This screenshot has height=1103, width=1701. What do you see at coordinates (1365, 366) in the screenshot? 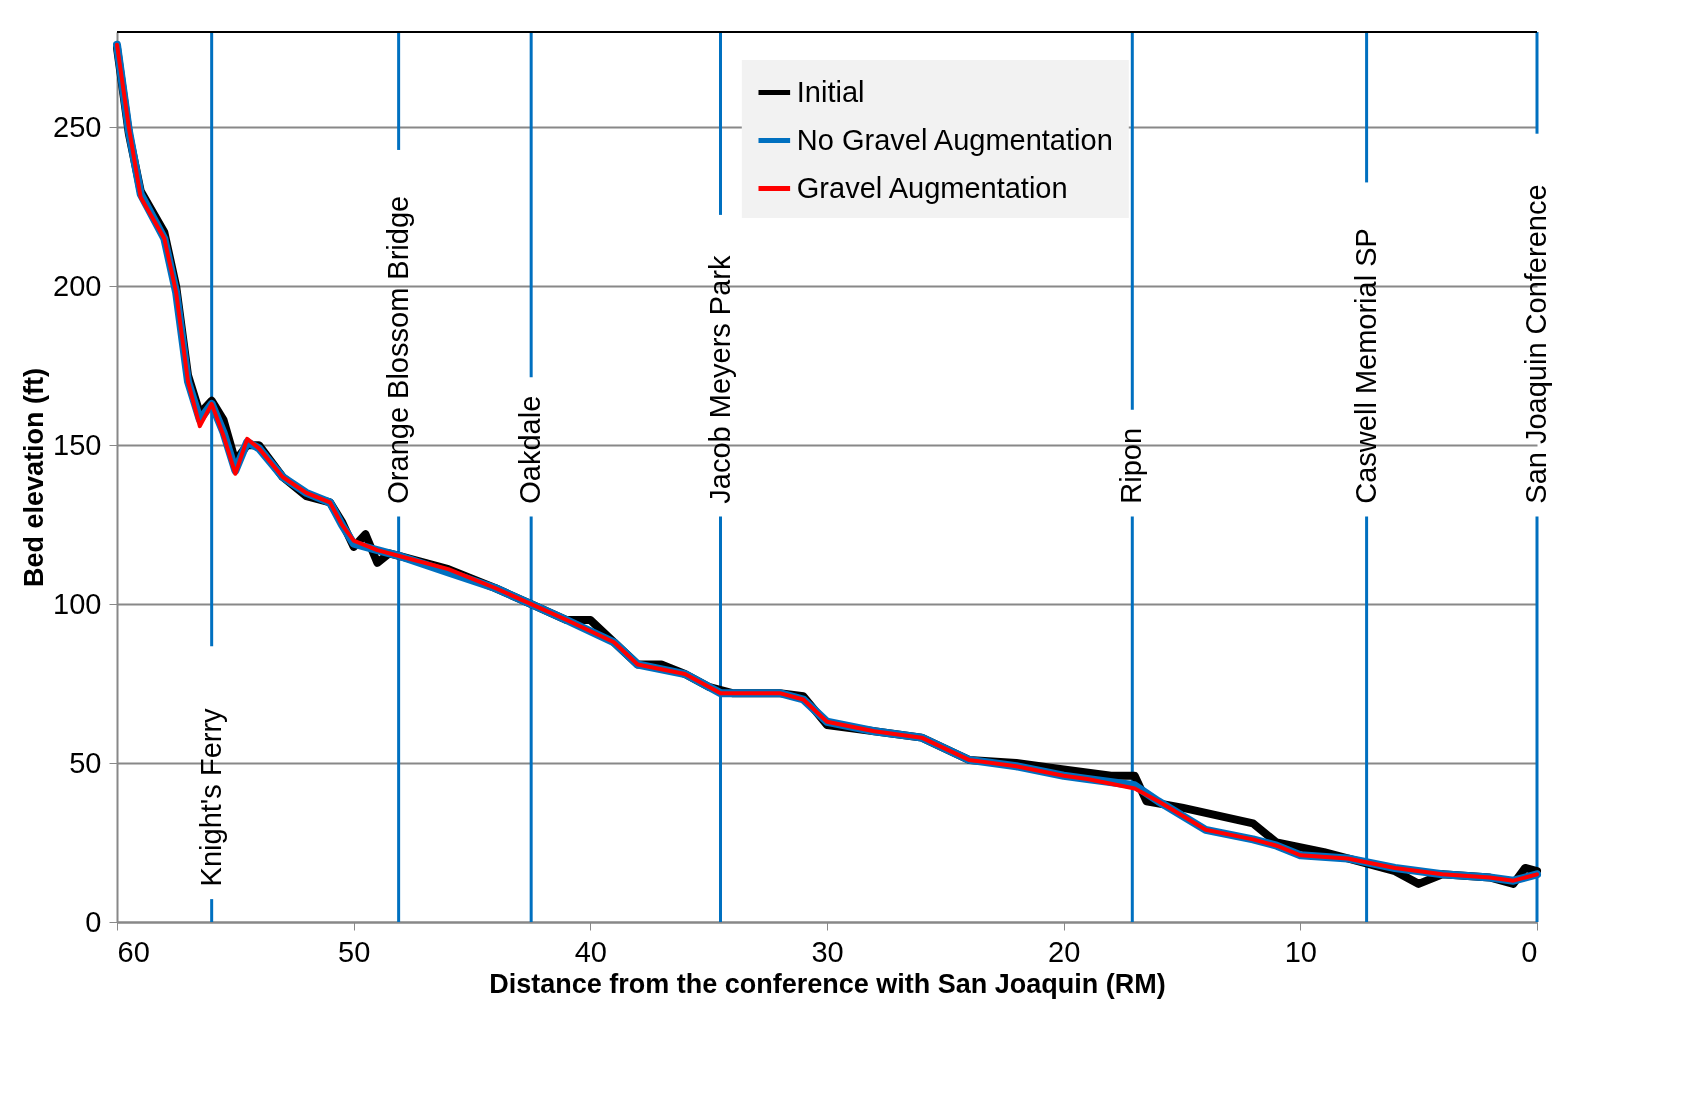
I see `ref-line-label: Caswell Memorial SP` at bounding box center [1365, 366].